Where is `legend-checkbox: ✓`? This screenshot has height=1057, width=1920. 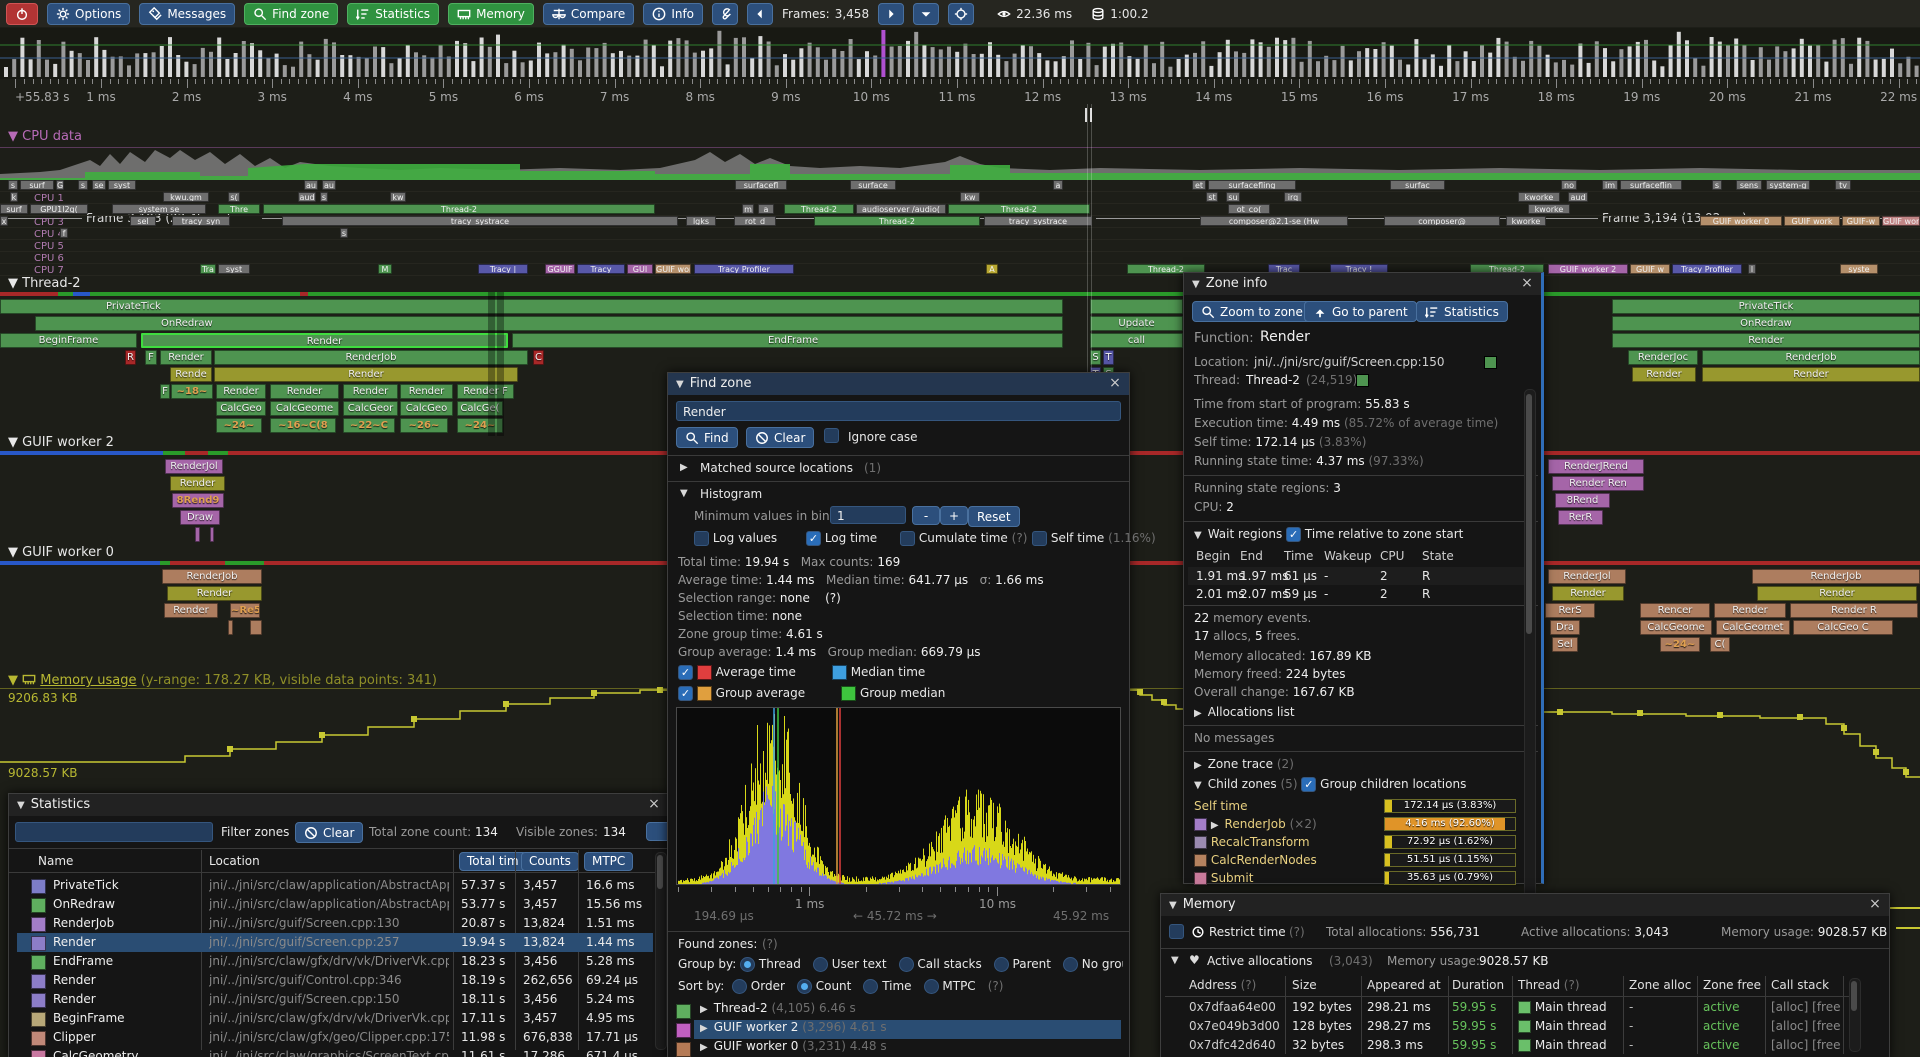 legend-checkbox: ✓ is located at coordinates (685, 693).